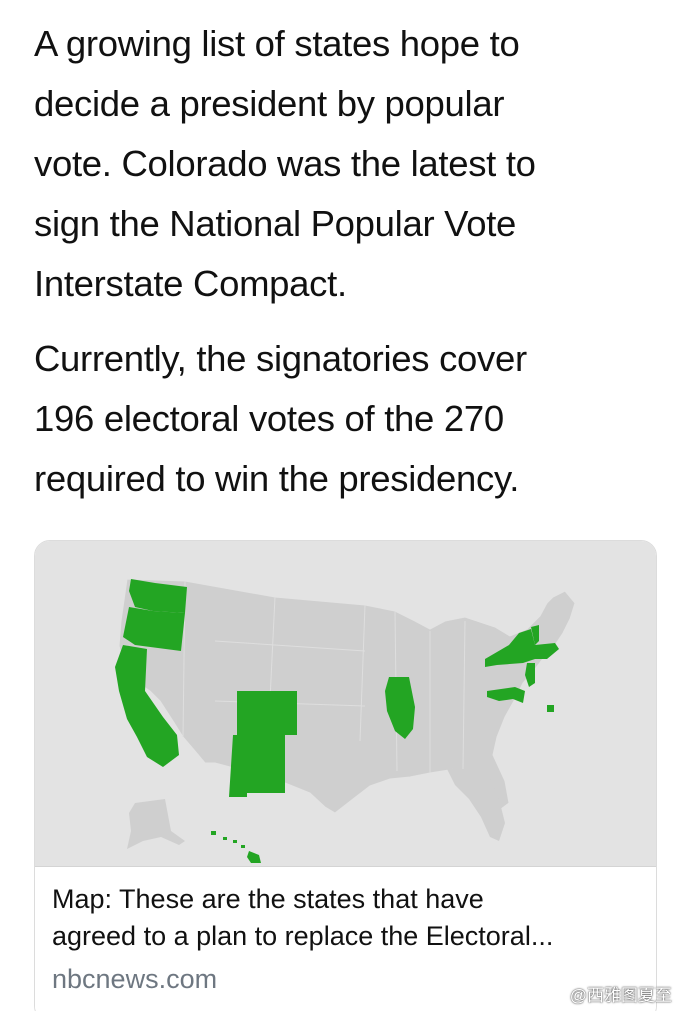  Describe the element at coordinates (257, 766) in the screenshot. I see `state-new-mexico` at that location.